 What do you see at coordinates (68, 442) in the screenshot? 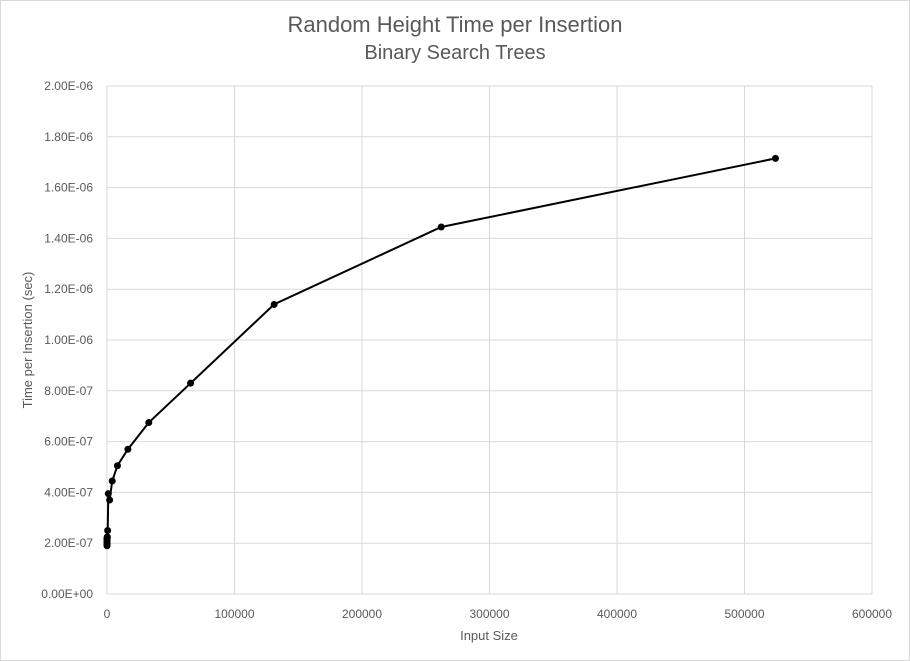
I see `y-tick-label: 6.00E-07` at bounding box center [68, 442].